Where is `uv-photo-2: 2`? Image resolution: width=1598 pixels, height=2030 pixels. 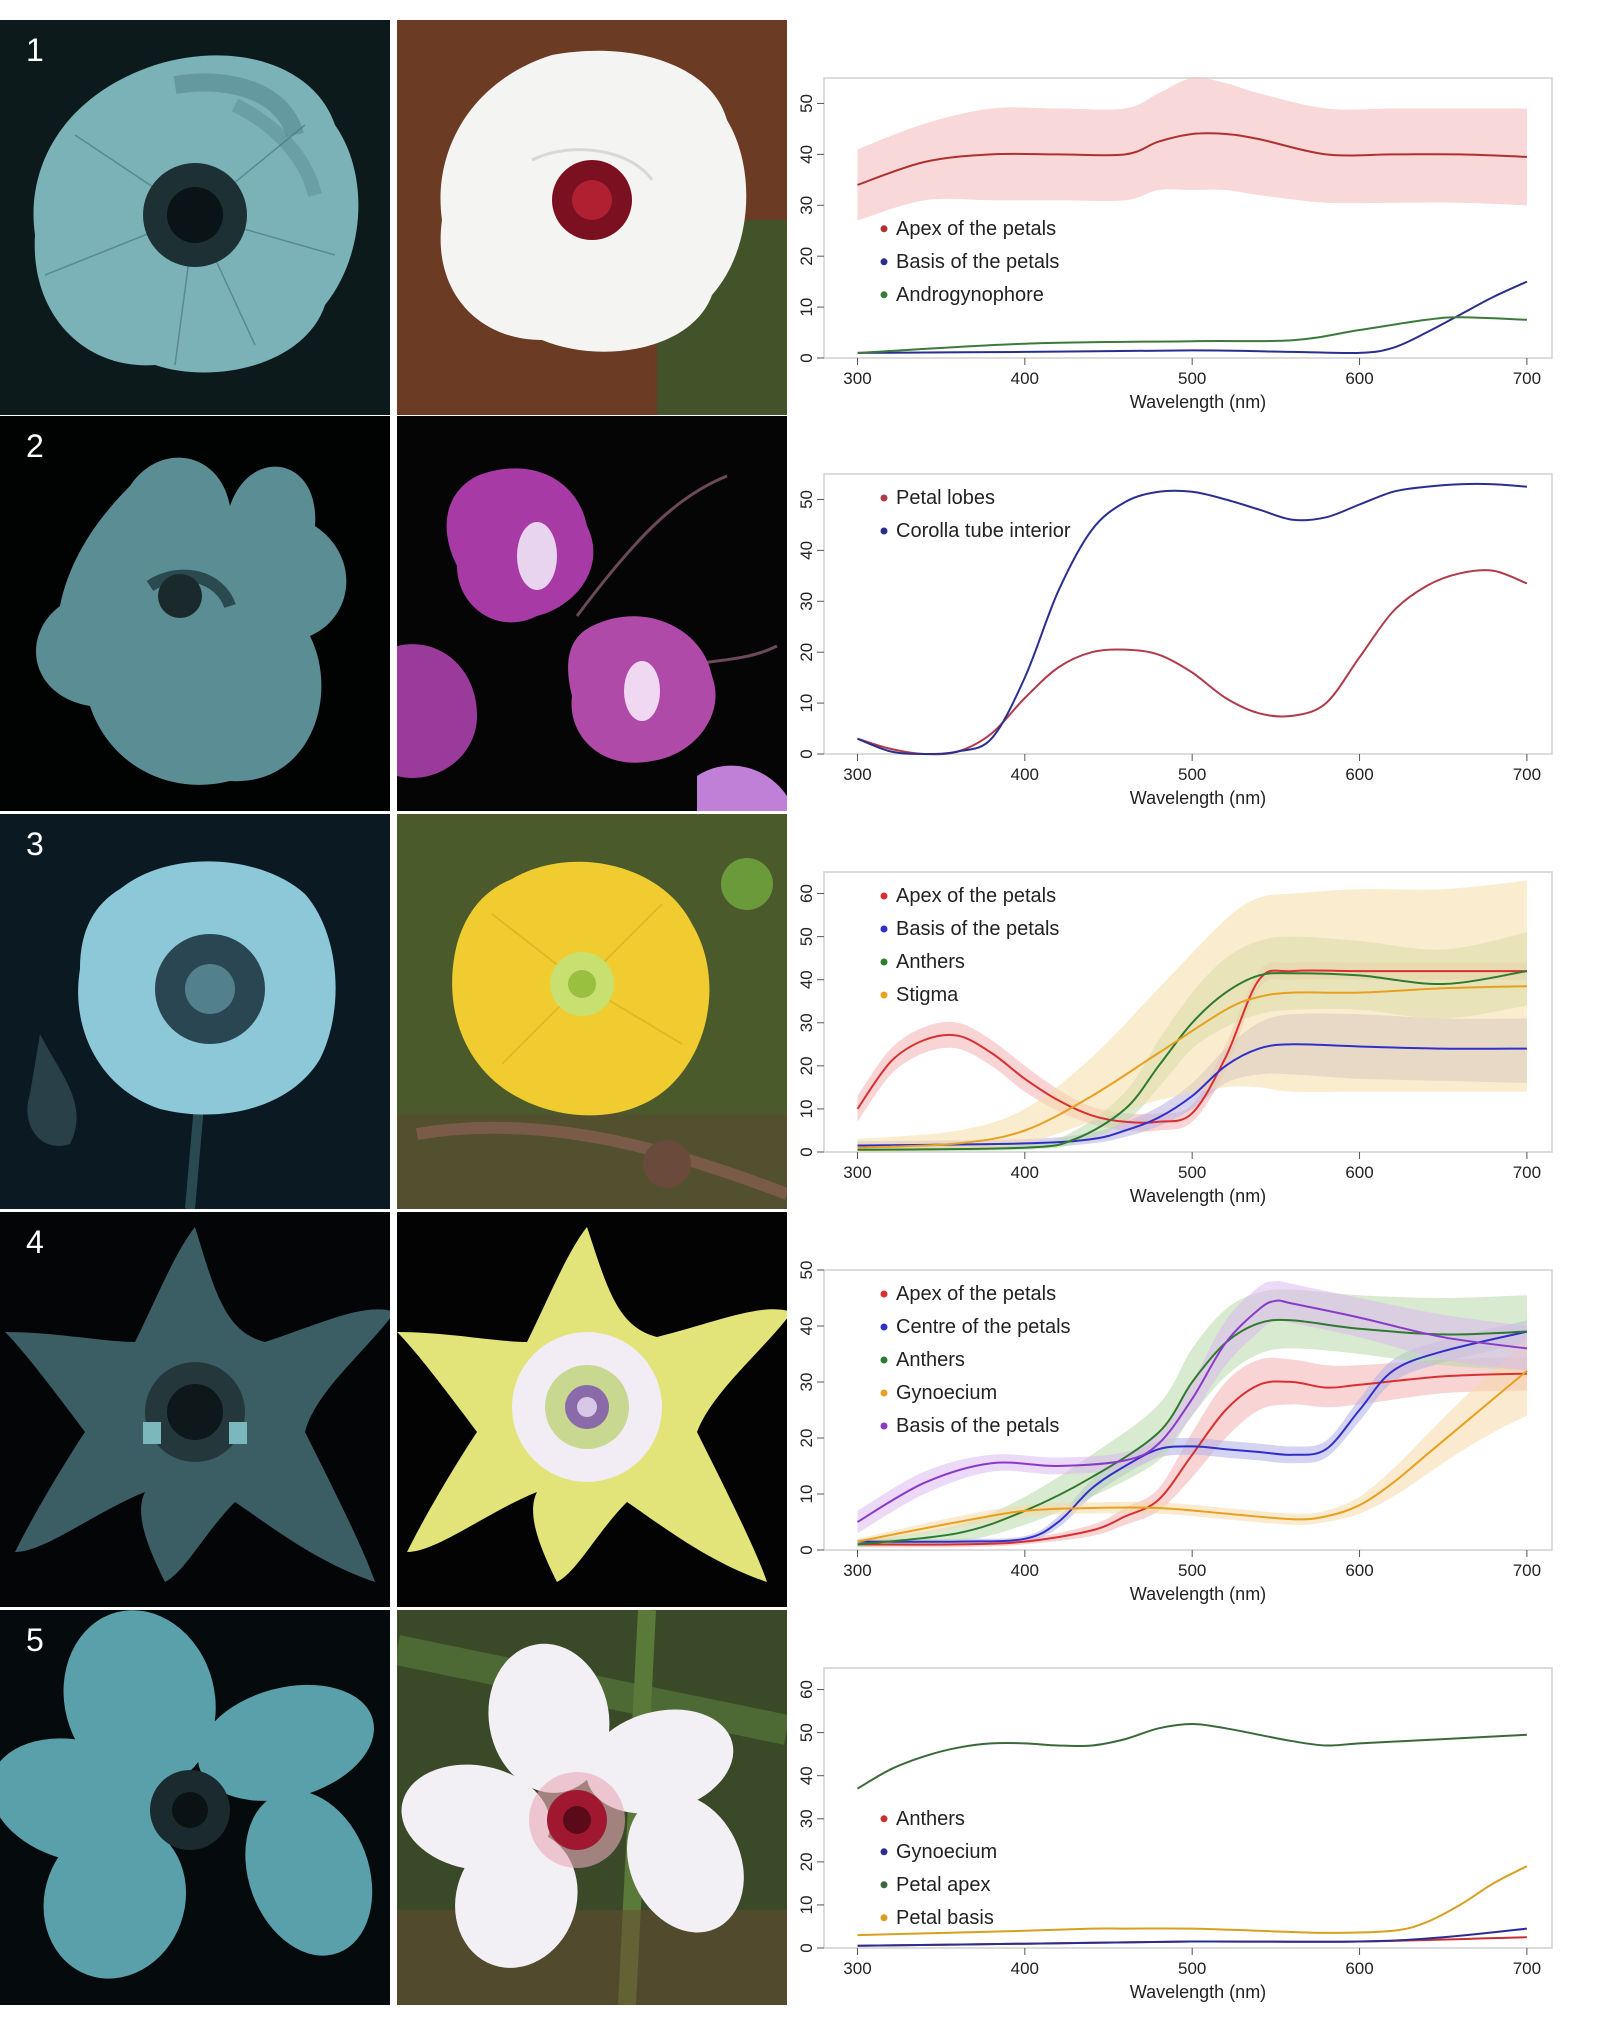 uv-photo-2: 2 is located at coordinates (195, 613).